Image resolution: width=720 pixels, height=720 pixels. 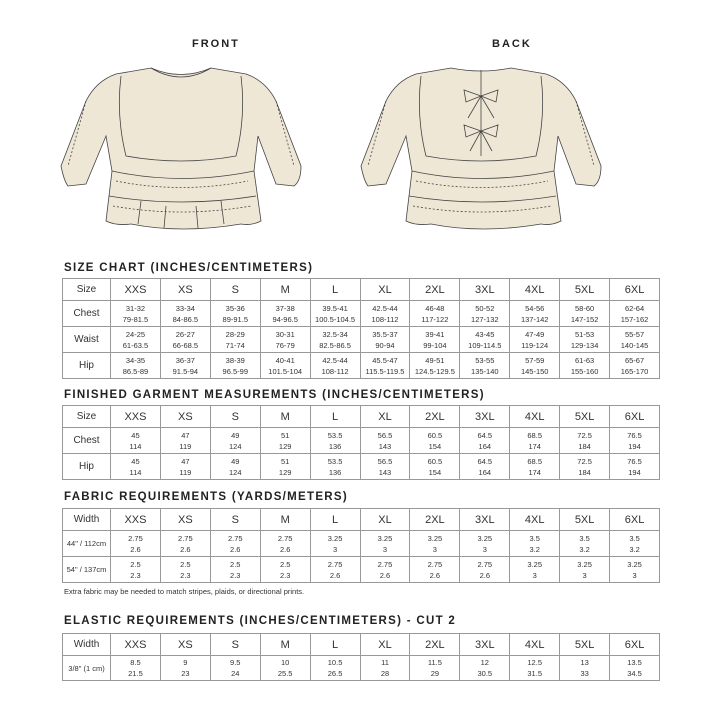 What do you see at coordinates (634, 472) in the screenshot?
I see `value-metric: 194` at bounding box center [634, 472].